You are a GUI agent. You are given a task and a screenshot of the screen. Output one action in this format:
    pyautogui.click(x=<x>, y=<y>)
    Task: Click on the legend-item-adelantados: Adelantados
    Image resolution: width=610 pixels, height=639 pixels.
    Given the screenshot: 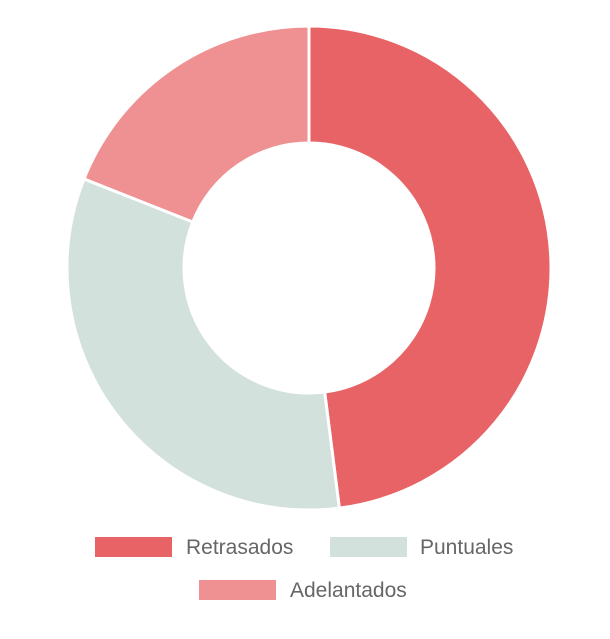 What is the action you would take?
    pyautogui.click(x=303, y=590)
    